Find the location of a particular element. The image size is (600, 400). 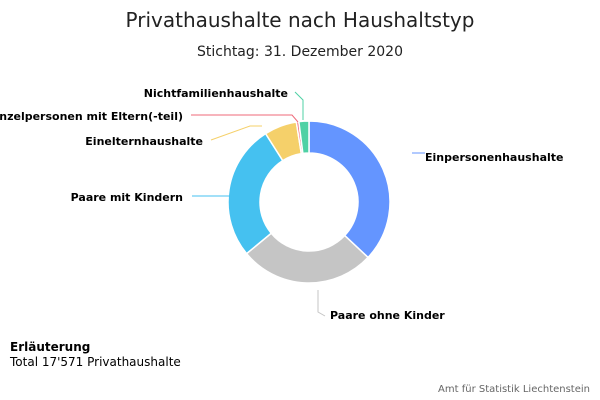

connector-nichtfamilienhaushalte is located at coordinates (299, 105).